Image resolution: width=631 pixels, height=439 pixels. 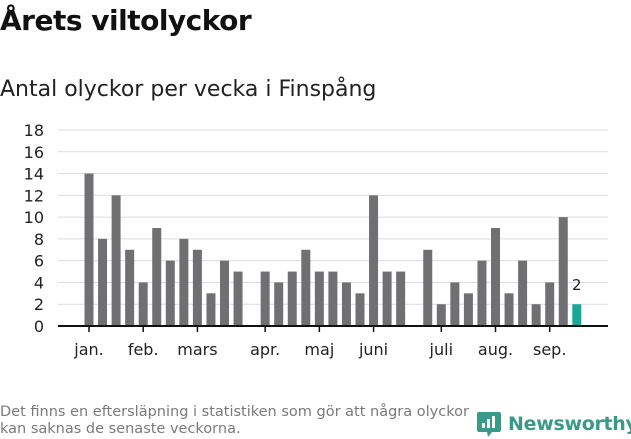 I want to click on bar-data-label: 2, so click(x=577, y=285).